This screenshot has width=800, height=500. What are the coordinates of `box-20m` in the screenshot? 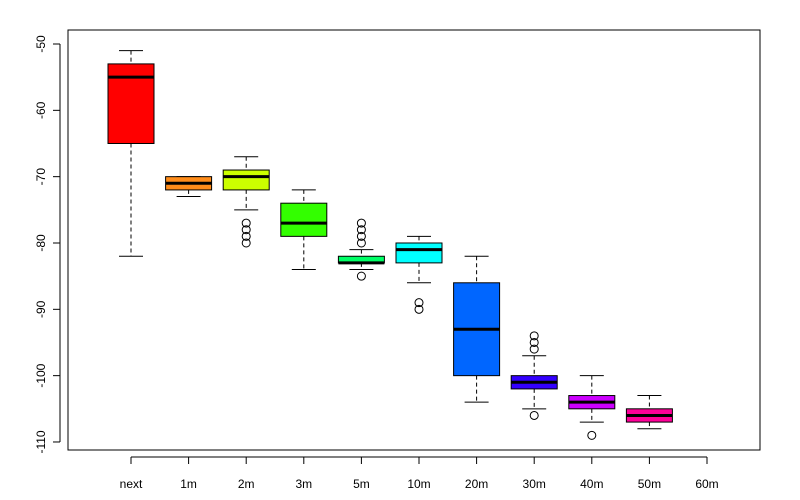 It's located at (477, 329).